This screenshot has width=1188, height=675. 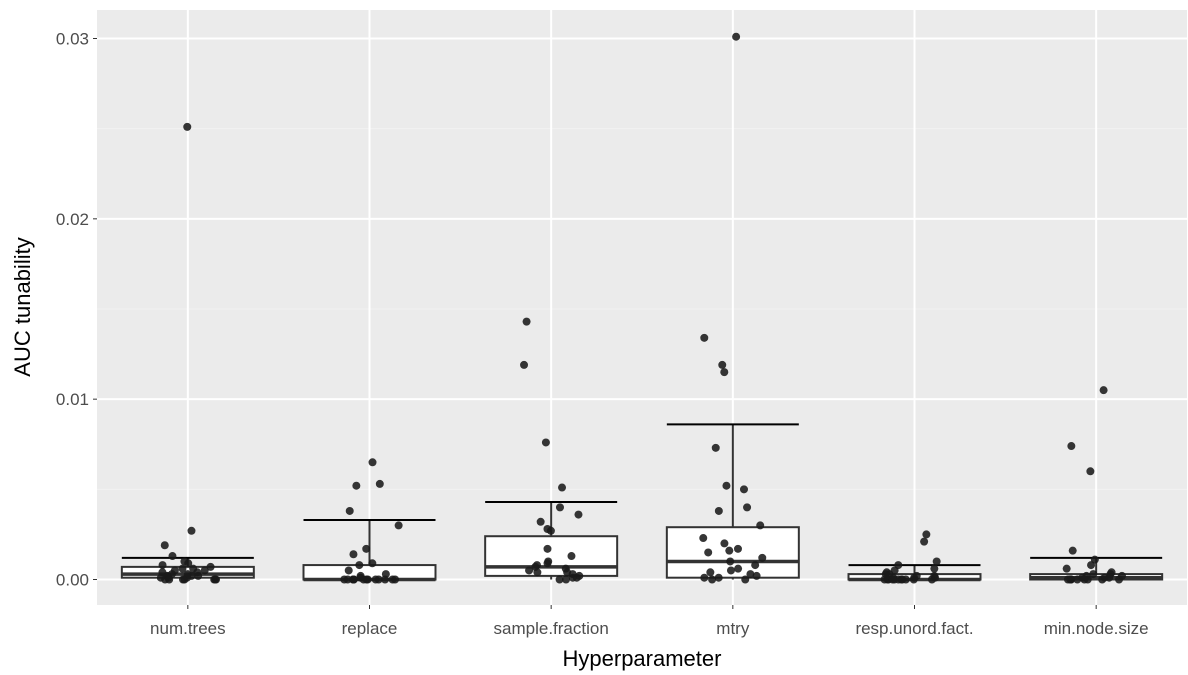 I want to click on box, so click(x=551, y=556).